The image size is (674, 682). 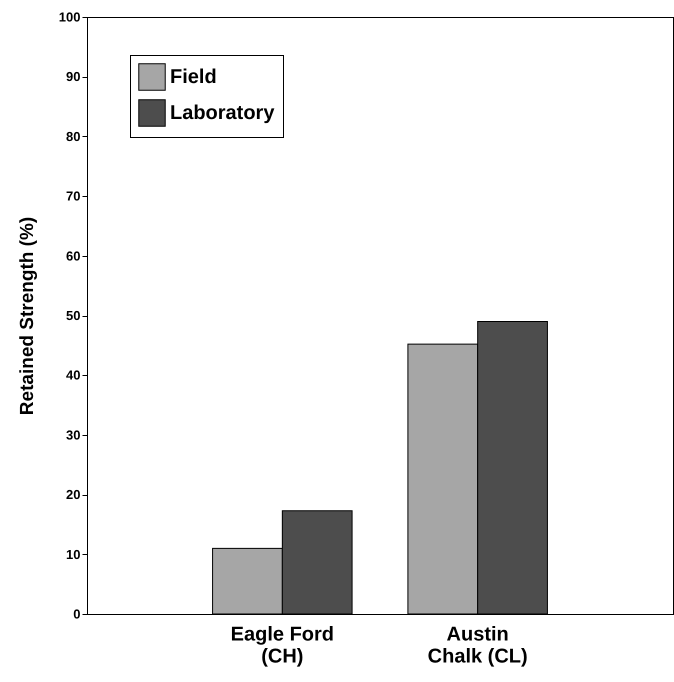 I want to click on legend-label: Field, so click(x=193, y=77).